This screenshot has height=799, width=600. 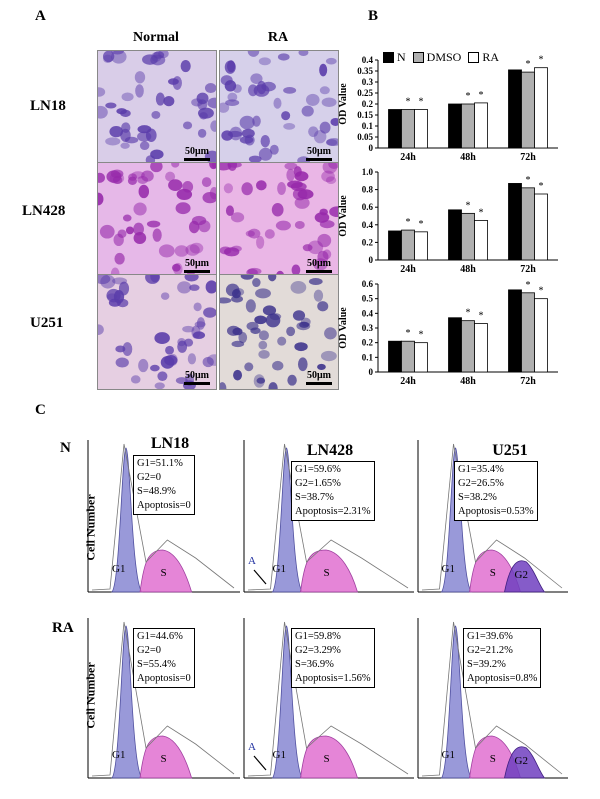 I want to click on stat-line: G1=59.6%, so click(x=318, y=469).